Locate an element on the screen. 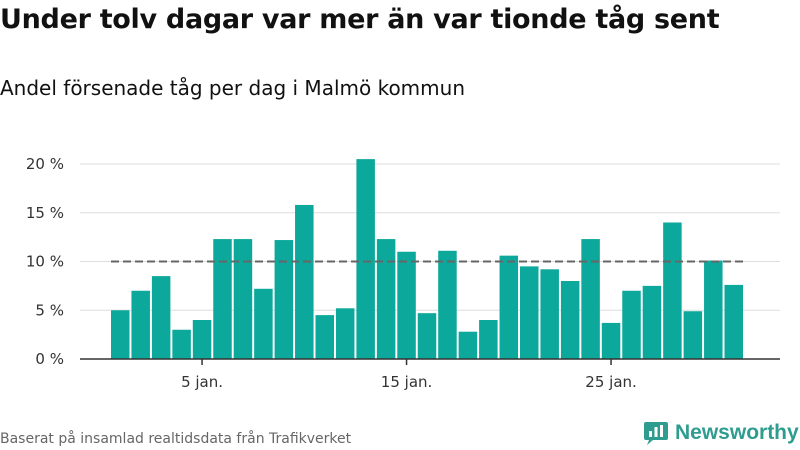 The image size is (800, 450). y-tick-label: 10 % is located at coordinates (45, 262).